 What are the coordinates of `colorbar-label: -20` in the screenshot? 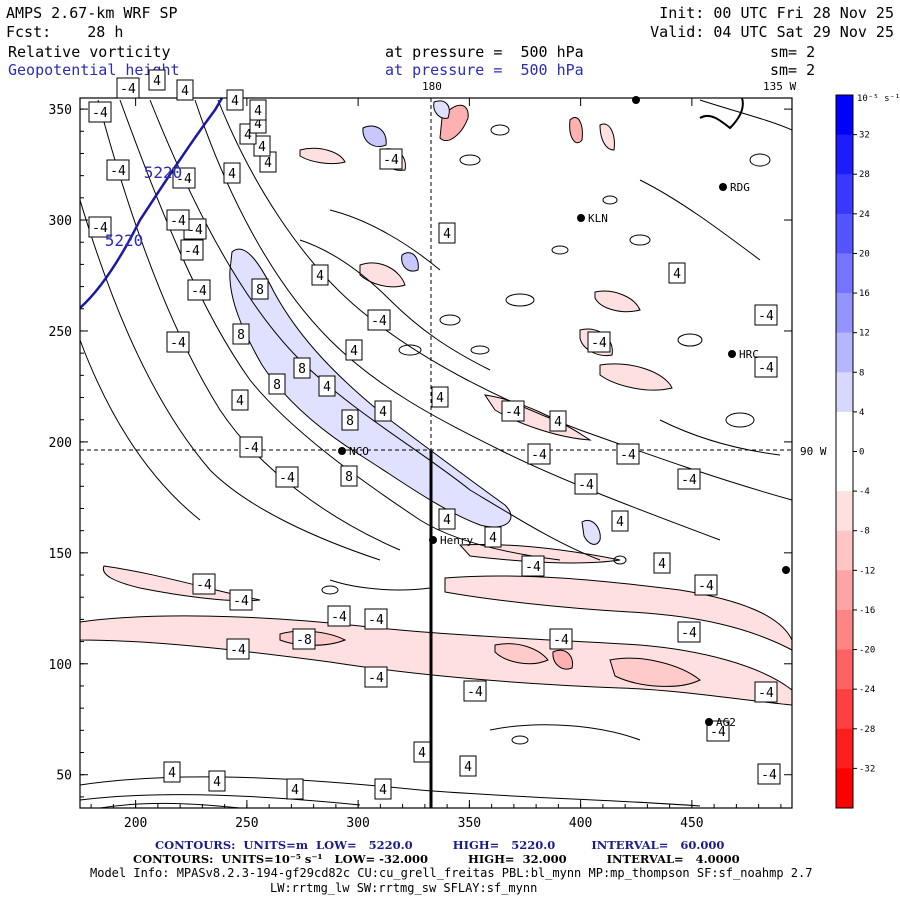 It's located at (867, 651).